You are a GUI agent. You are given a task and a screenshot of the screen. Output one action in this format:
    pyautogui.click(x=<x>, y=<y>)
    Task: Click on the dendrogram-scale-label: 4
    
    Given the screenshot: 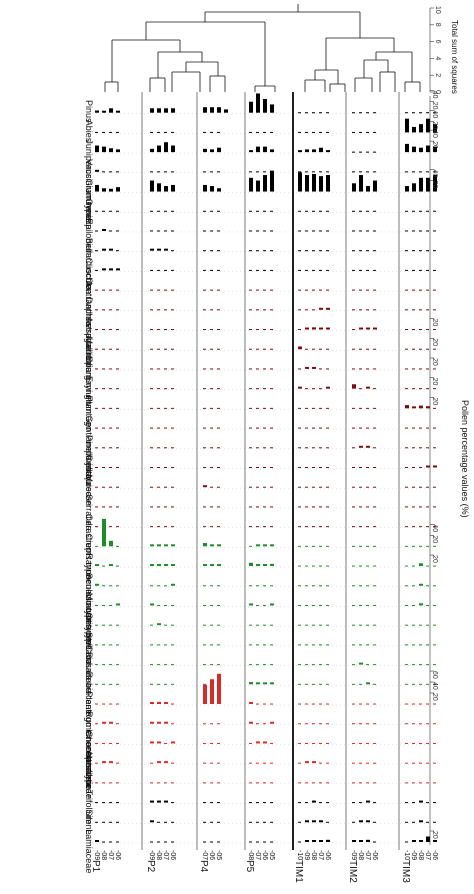 What is the action you would take?
    pyautogui.click(x=437, y=58)
    